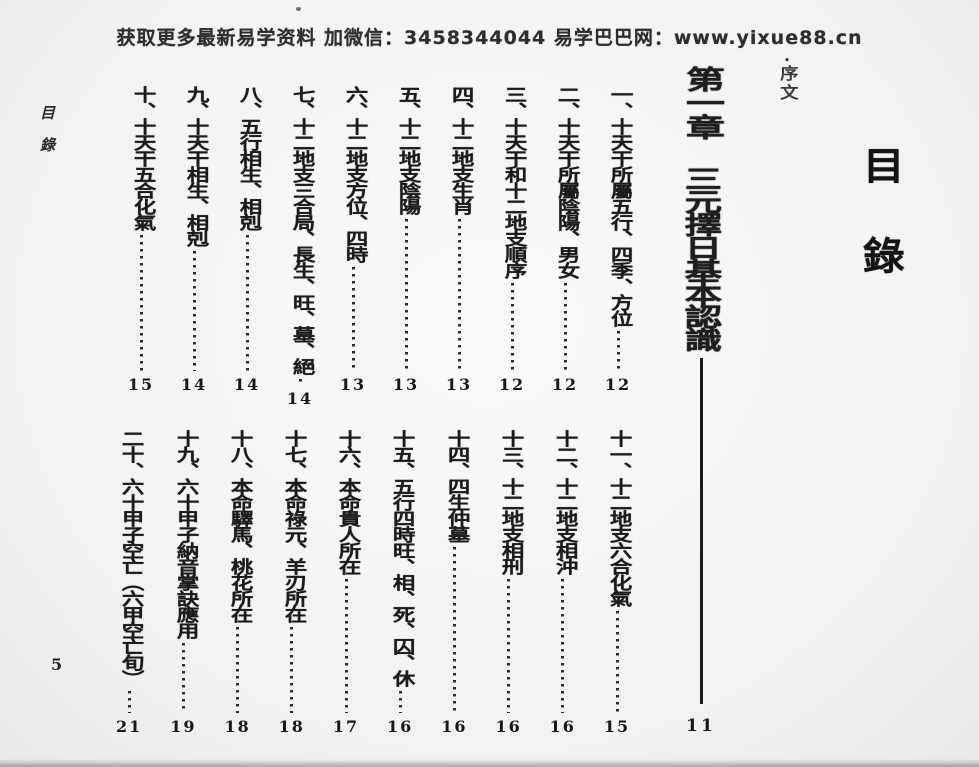 The width and height of the screenshot is (979, 767). Describe the element at coordinates (701, 258) in the screenshot. I see `chapter-title: 三元擇日基本認識` at that location.